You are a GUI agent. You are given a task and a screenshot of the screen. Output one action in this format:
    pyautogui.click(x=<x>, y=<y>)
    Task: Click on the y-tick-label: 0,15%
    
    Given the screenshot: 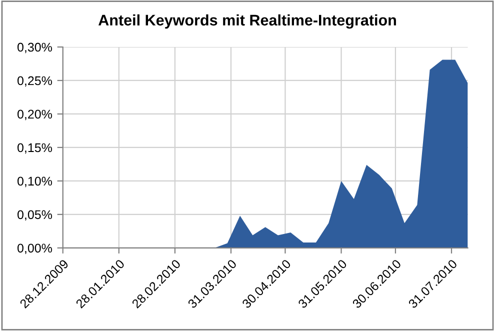 What is the action you would take?
    pyautogui.click(x=34, y=148)
    